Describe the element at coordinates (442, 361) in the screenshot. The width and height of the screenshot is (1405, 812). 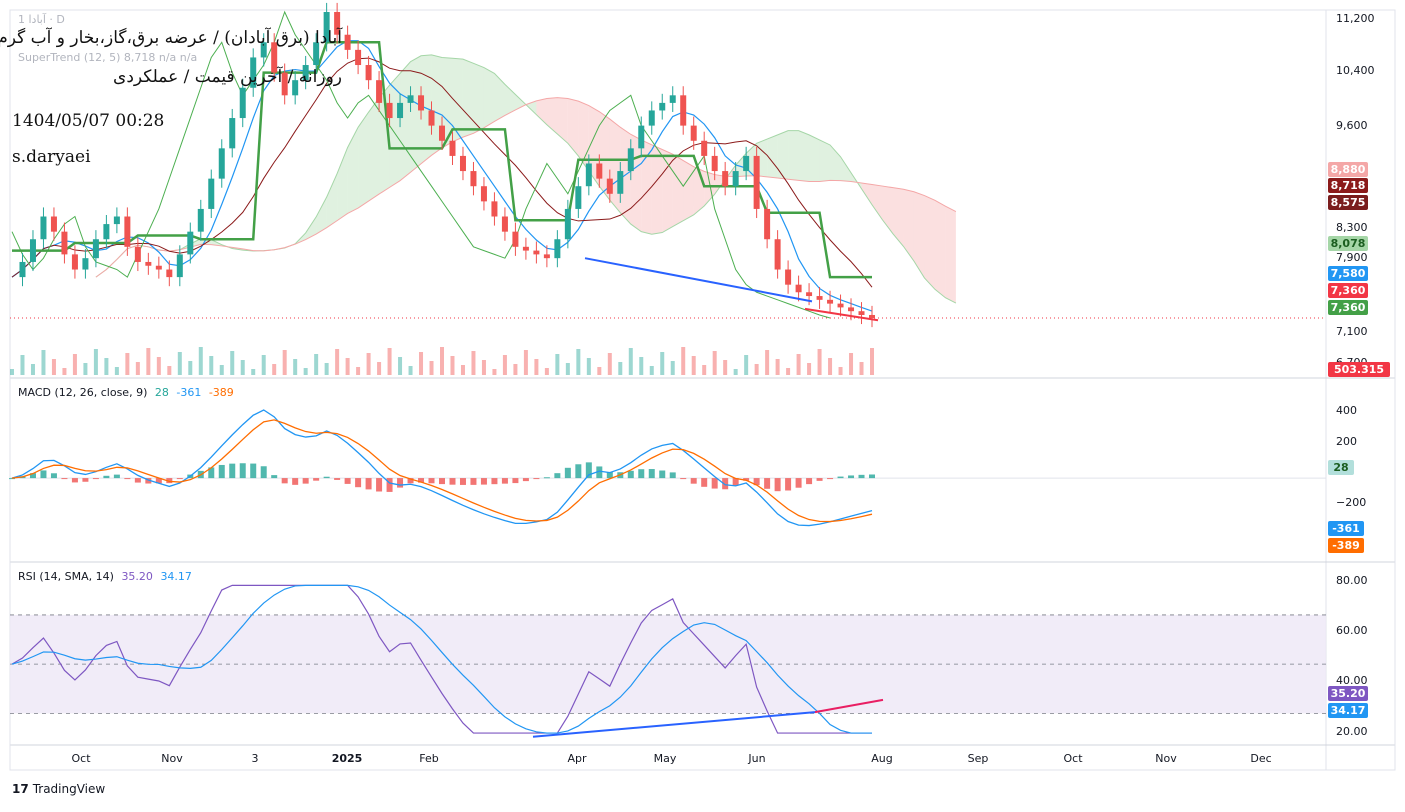
I see `volume-bars` at that location.